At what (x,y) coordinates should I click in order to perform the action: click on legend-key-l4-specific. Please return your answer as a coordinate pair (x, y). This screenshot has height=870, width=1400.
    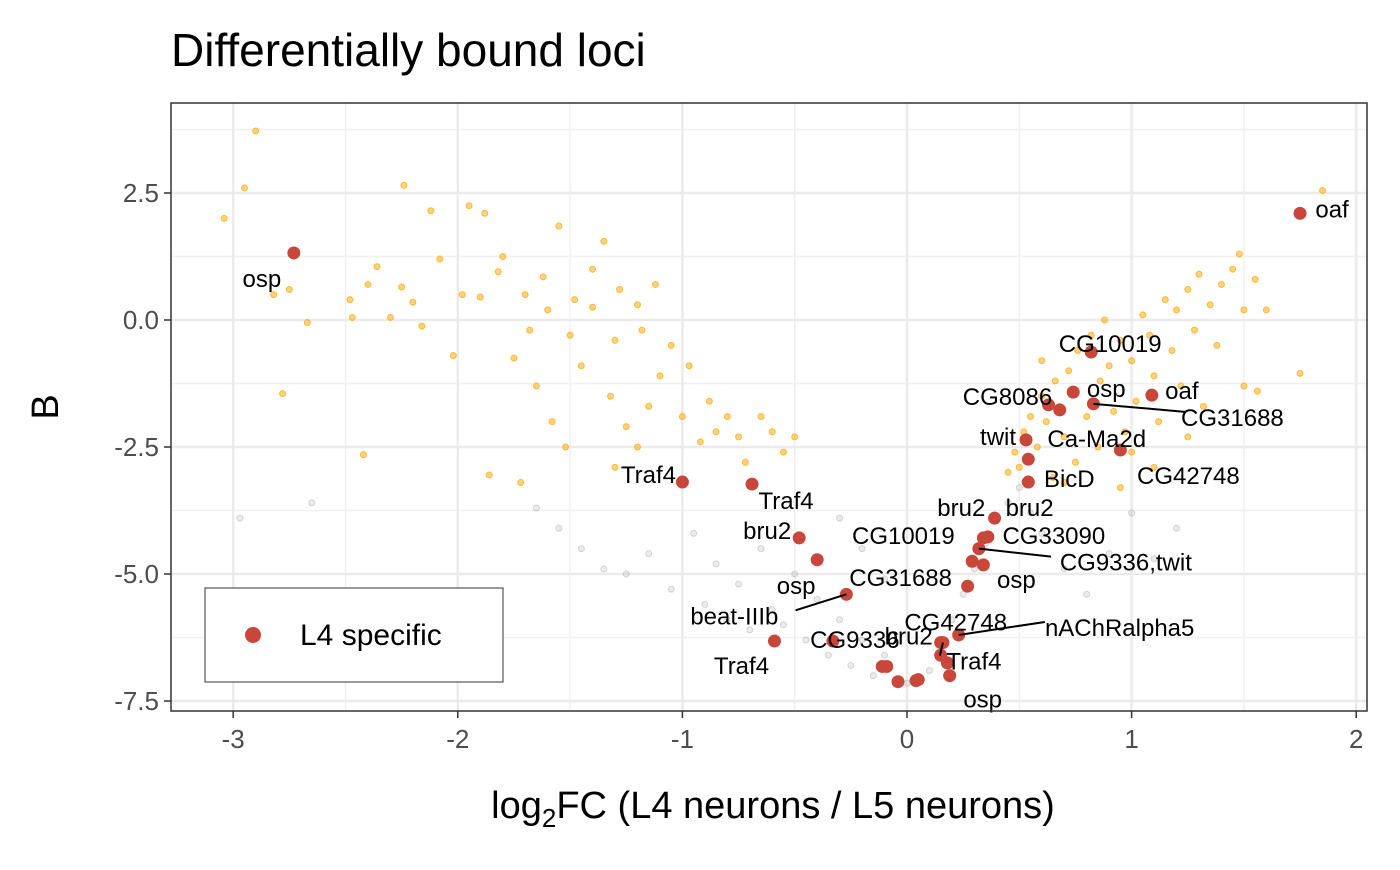
    Looking at the image, I should click on (253, 635).